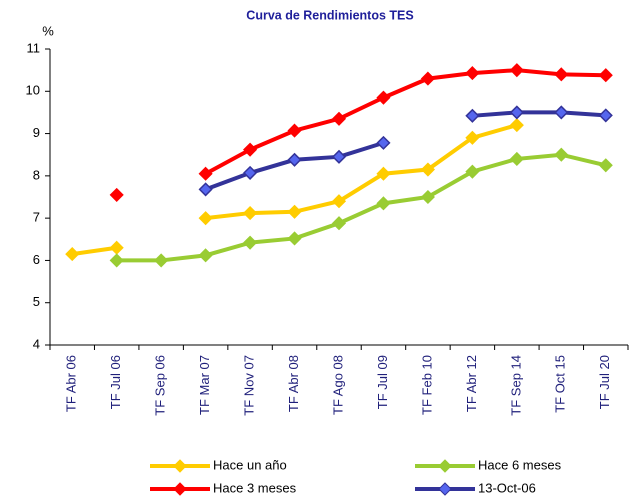 Image resolution: width=632 pixels, height=501 pixels. What do you see at coordinates (48, 30) in the screenshot?
I see `y-axis-label: %` at bounding box center [48, 30].